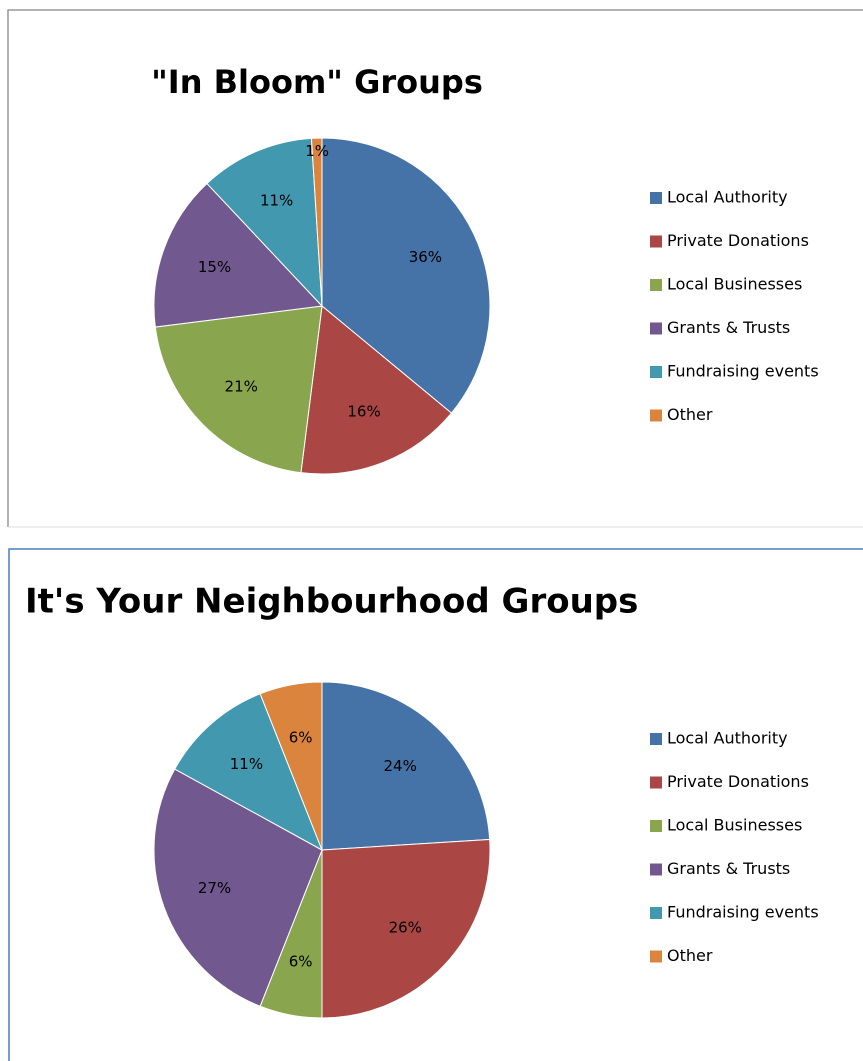 This screenshot has width=863, height=1061. What do you see at coordinates (241, 386) in the screenshot?
I see `data-label: 21%` at bounding box center [241, 386].